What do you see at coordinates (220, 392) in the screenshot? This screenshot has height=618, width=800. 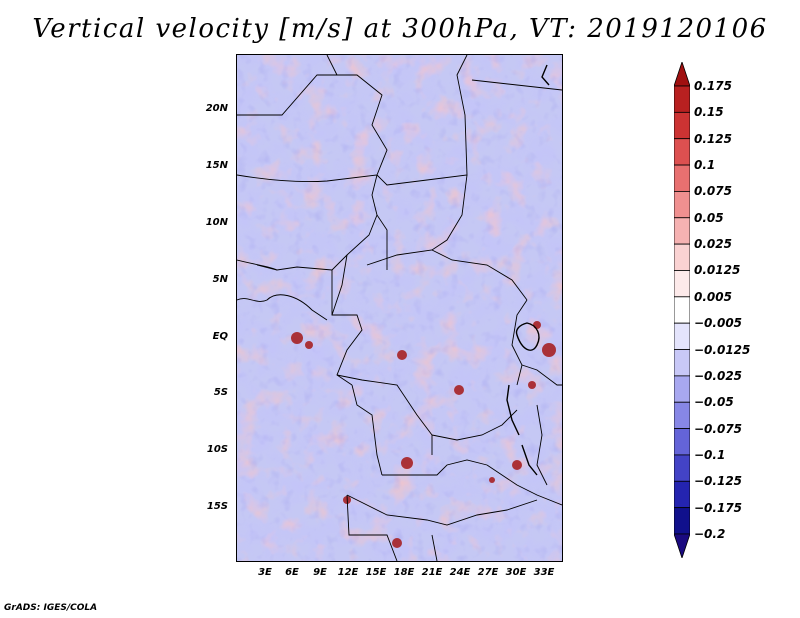 I see `lat-label-5s: 5S` at bounding box center [220, 392].